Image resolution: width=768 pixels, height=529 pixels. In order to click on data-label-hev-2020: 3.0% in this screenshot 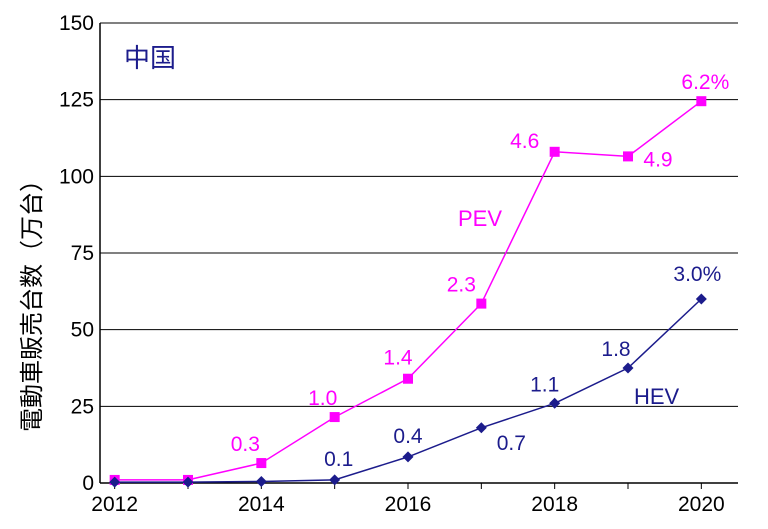, I will do `click(697, 274)`.